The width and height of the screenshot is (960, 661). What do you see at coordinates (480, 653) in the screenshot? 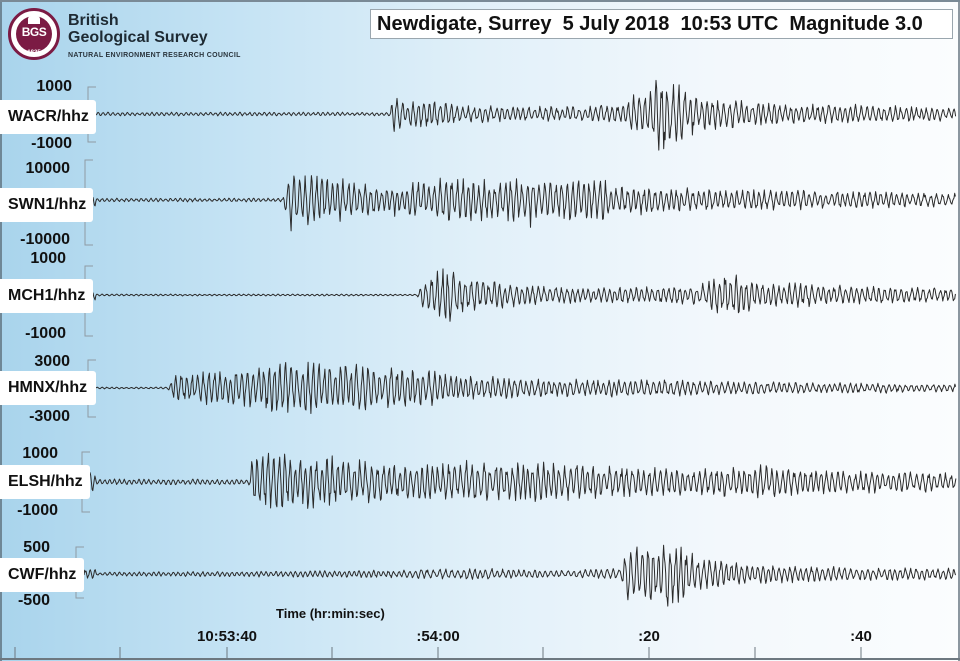
I see `time-axis` at bounding box center [480, 653].